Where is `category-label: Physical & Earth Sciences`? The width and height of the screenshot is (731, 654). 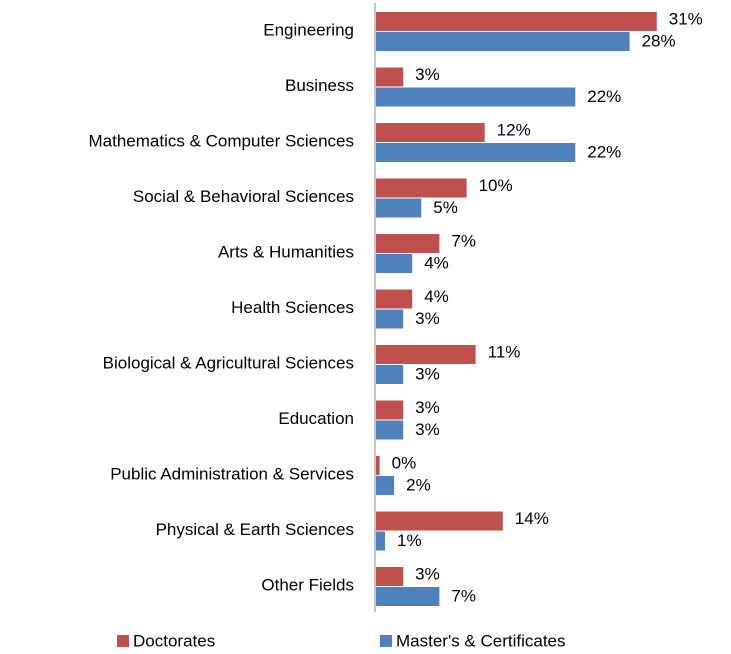 category-label: Physical & Earth Sciences is located at coordinates (255, 529).